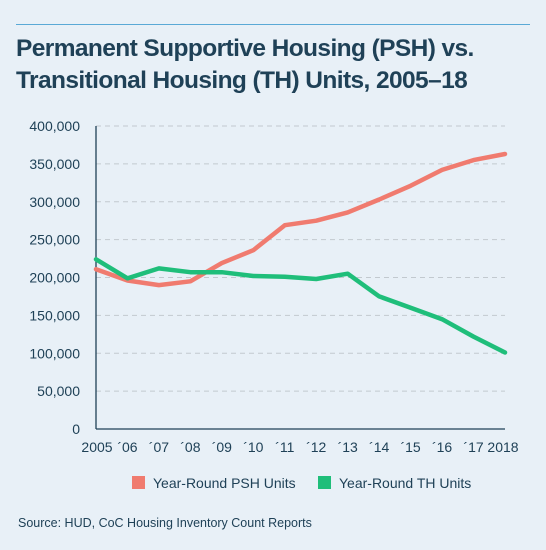 Image resolution: width=546 pixels, height=550 pixels. I want to click on x-tick-label: 2018, so click(502, 447).